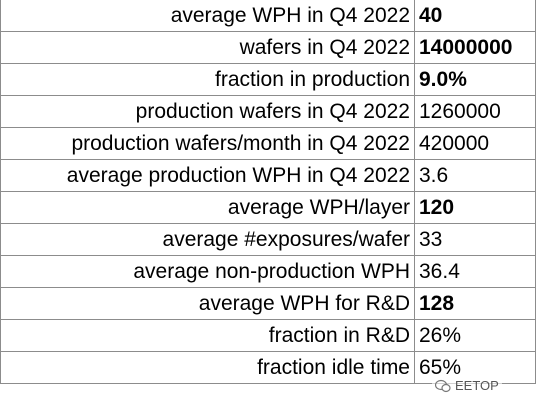  I want to click on table-row: average non-production WPH 36.4, so click(268, 271).